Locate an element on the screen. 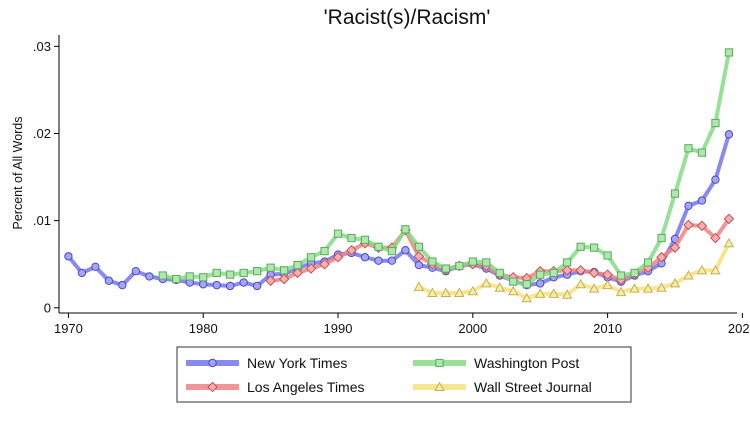 This screenshot has height=421, width=750. legend-label: Wall Street Journal is located at coordinates (533, 387).